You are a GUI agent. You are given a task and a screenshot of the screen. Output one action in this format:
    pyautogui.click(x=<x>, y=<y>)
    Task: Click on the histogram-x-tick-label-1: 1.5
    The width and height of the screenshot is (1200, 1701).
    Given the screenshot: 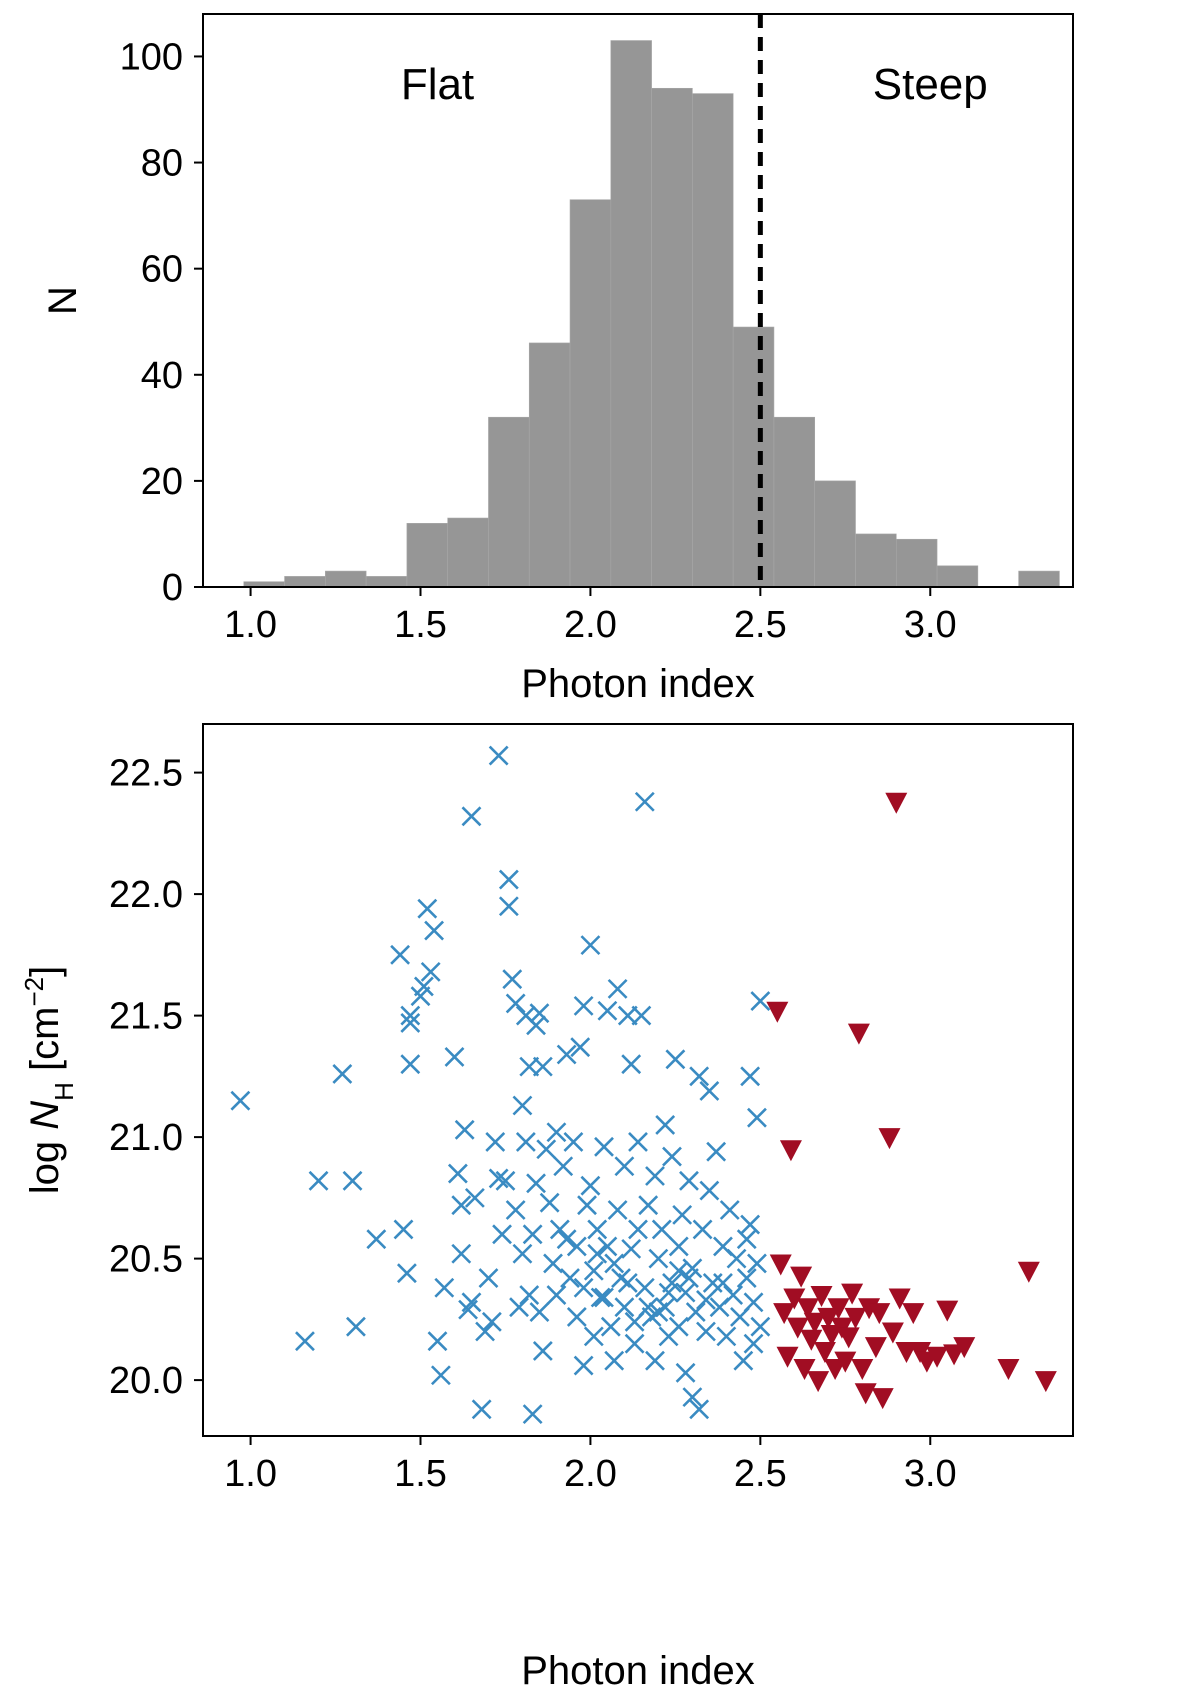 What is the action you would take?
    pyautogui.click(x=420, y=625)
    